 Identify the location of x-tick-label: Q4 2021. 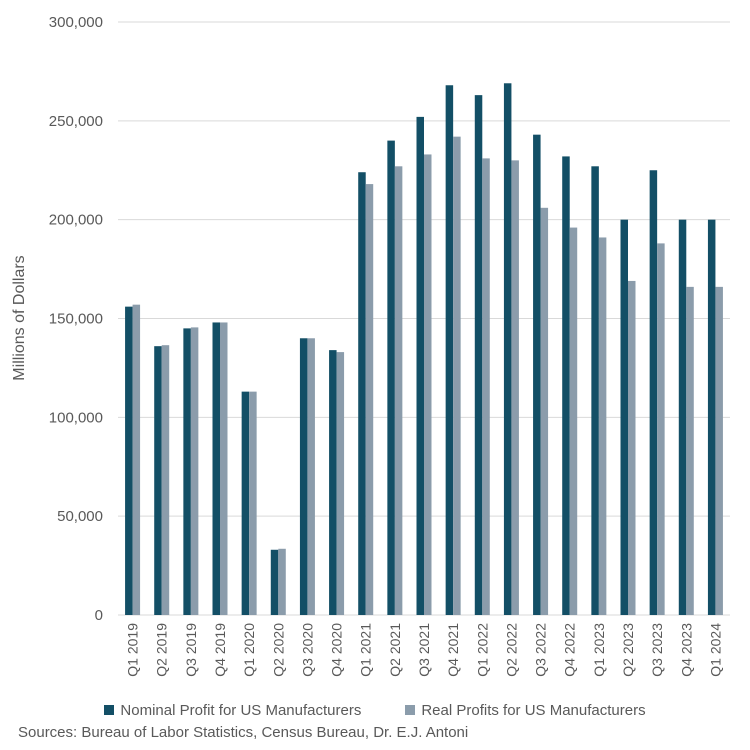
(453, 650).